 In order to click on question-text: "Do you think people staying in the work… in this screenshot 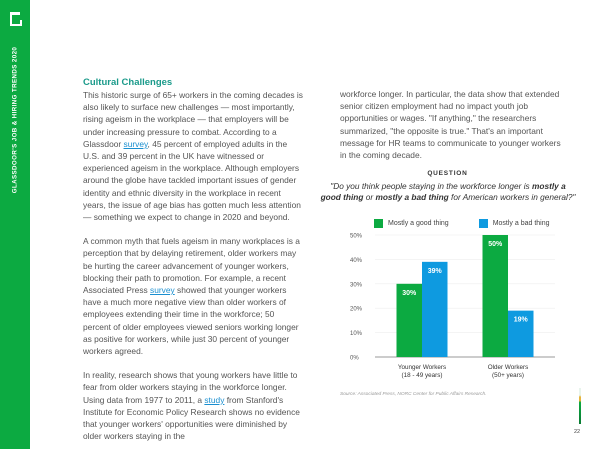, I will do `click(448, 192)`.